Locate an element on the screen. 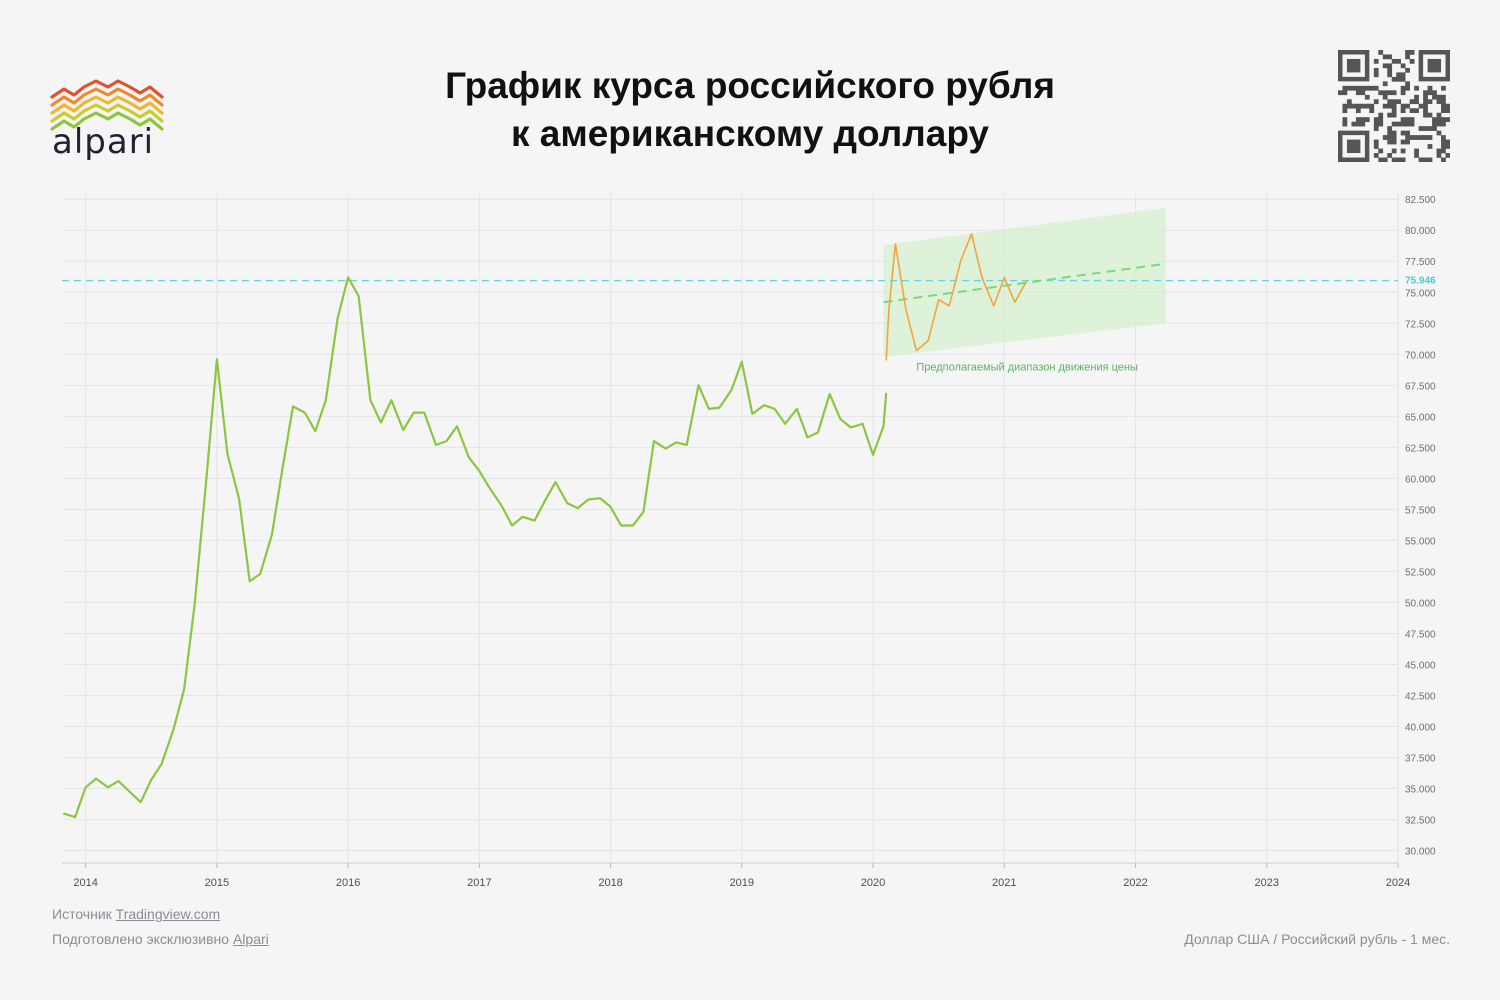  x-tick-label: 2023 is located at coordinates (1267, 883).